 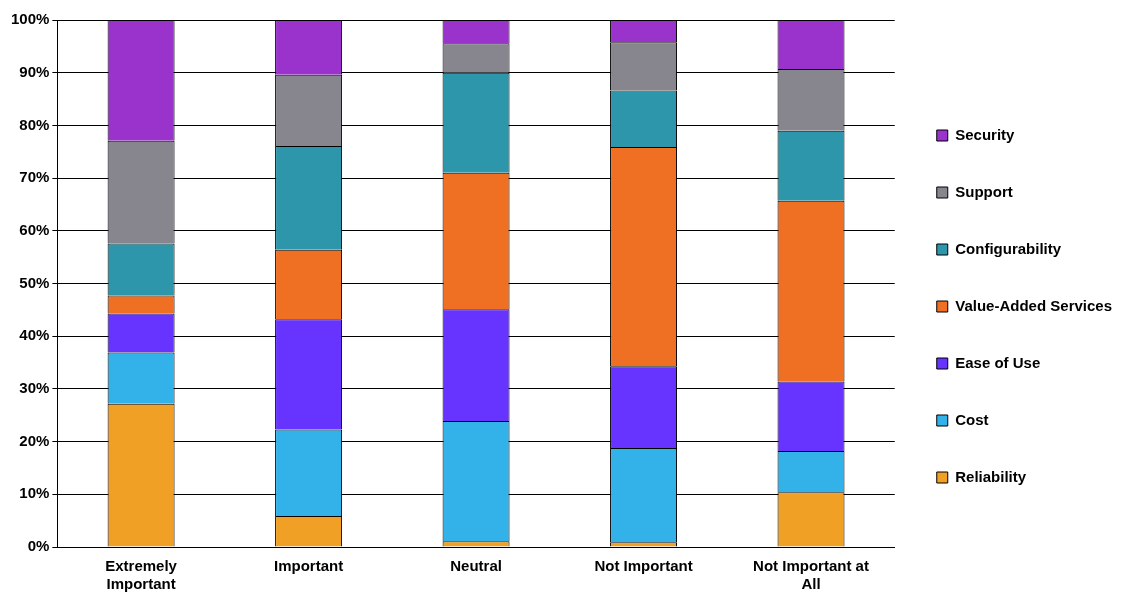 What do you see at coordinates (998, 362) in the screenshot?
I see `legend-label: Ease of Use` at bounding box center [998, 362].